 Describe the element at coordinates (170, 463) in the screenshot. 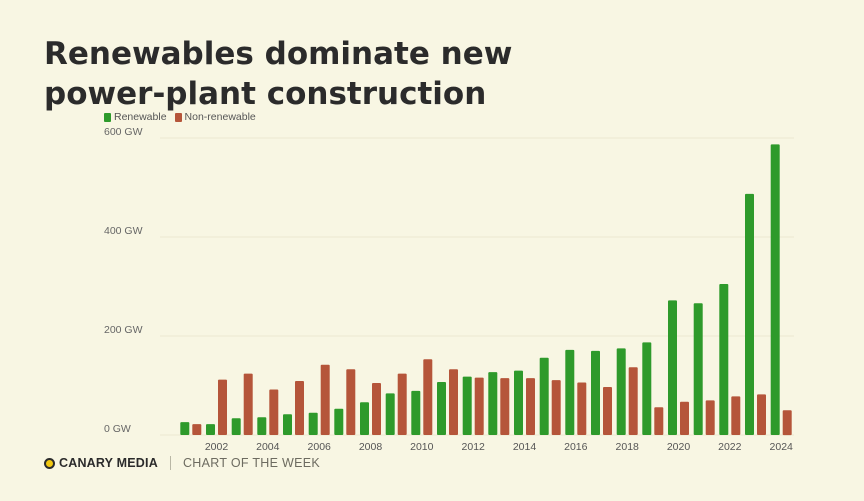

I see `footer-divider` at that location.